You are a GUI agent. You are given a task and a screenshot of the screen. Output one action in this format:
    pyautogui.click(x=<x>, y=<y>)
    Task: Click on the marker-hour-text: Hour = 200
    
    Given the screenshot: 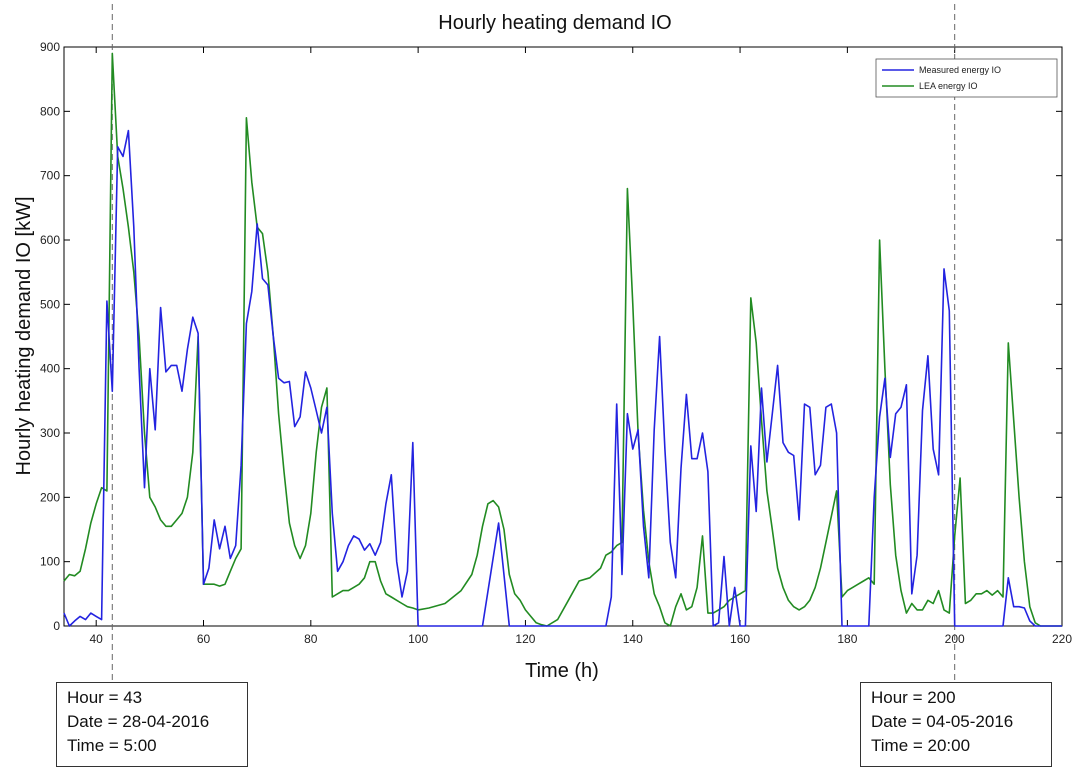 What is the action you would take?
    pyautogui.click(x=913, y=697)
    